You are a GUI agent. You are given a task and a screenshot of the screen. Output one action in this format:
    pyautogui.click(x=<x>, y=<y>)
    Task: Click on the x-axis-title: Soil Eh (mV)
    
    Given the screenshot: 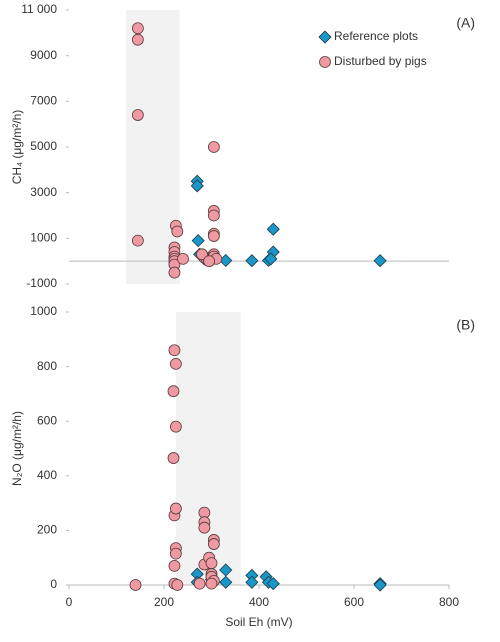 What is the action you would take?
    pyautogui.click(x=258, y=622)
    